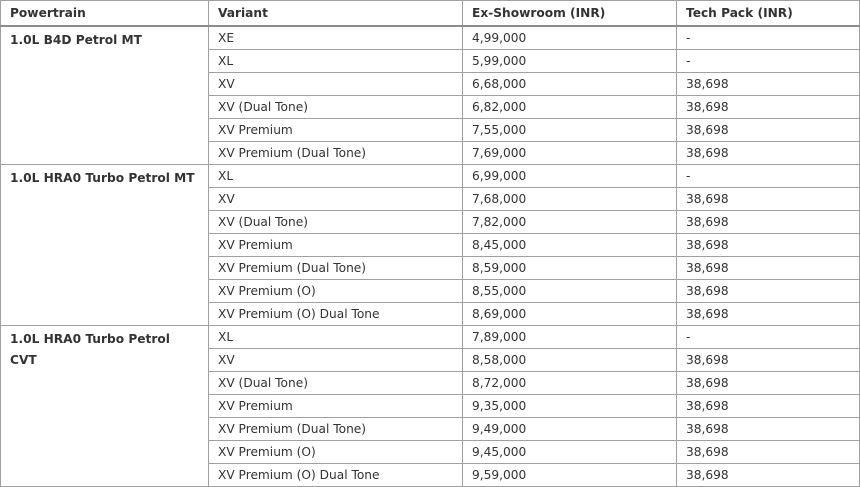 Image resolution: width=860 pixels, height=487 pixels. What do you see at coordinates (569, 291) in the screenshot?
I see `ex-showroom-cell: 8,55,000` at bounding box center [569, 291].